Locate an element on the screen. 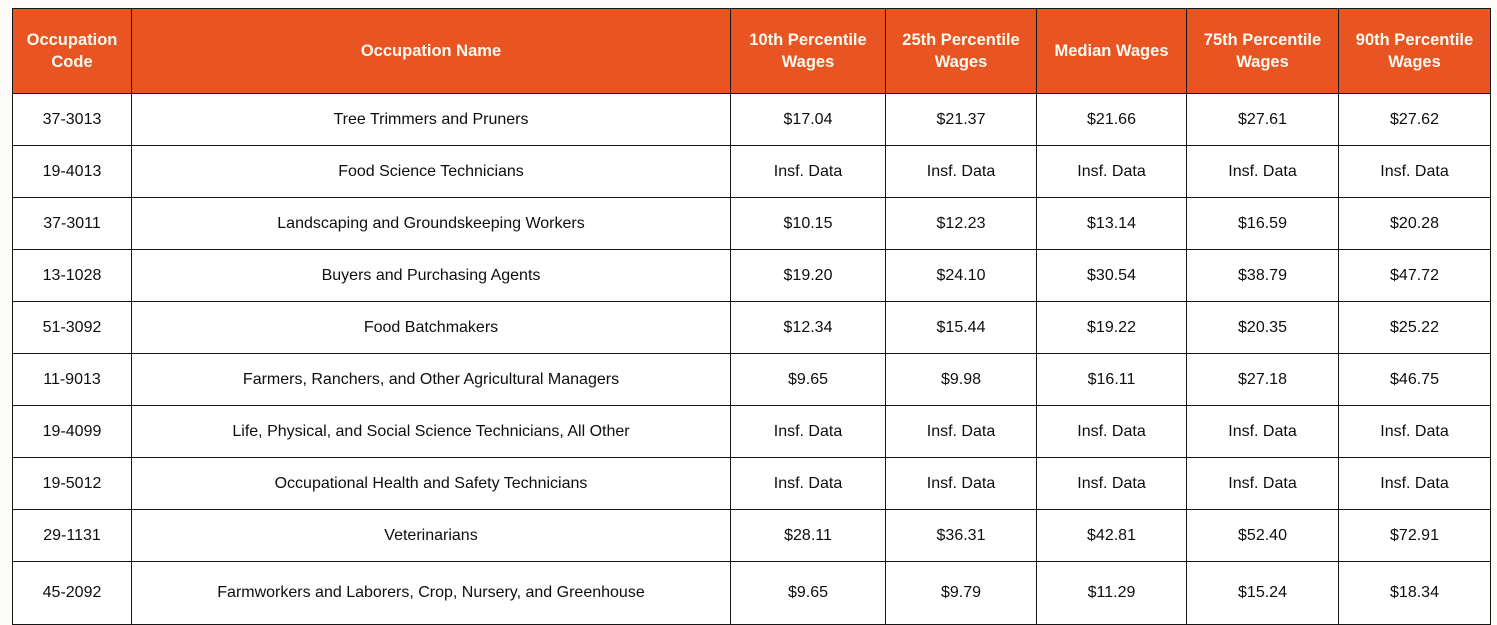 The image size is (1497, 625). cell-median-wages: $13.14 is located at coordinates (1111, 223).